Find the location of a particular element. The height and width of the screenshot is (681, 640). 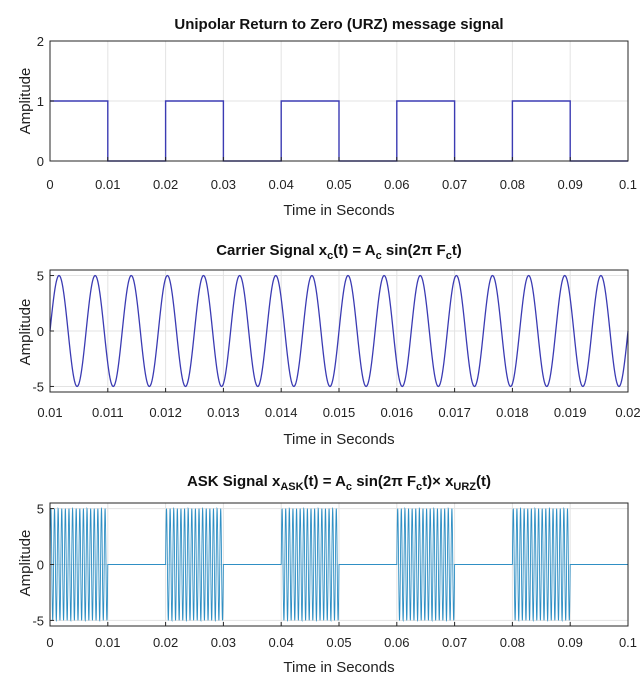

carrier-title: Carrier Signal xc(t) = Ac sin(2π Fct) is located at coordinates (339, 252).